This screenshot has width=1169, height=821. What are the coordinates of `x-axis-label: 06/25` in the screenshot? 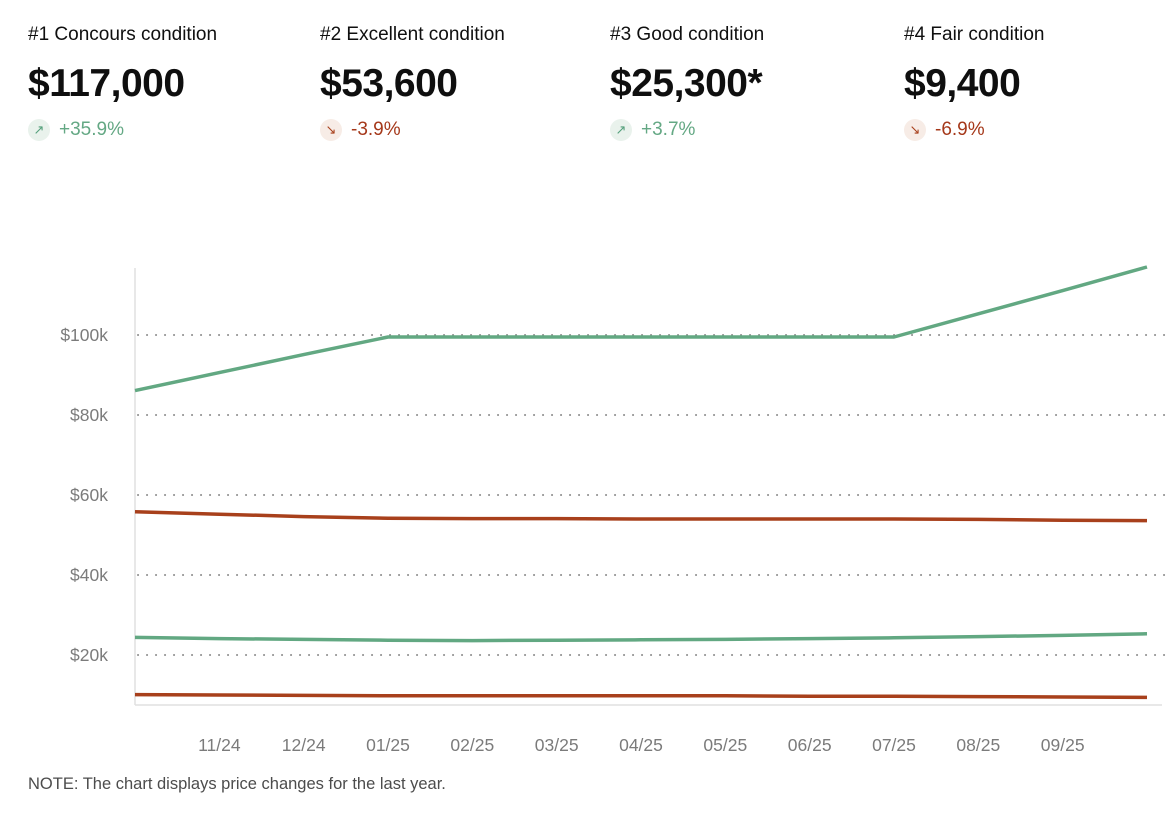 It's located at (810, 745).